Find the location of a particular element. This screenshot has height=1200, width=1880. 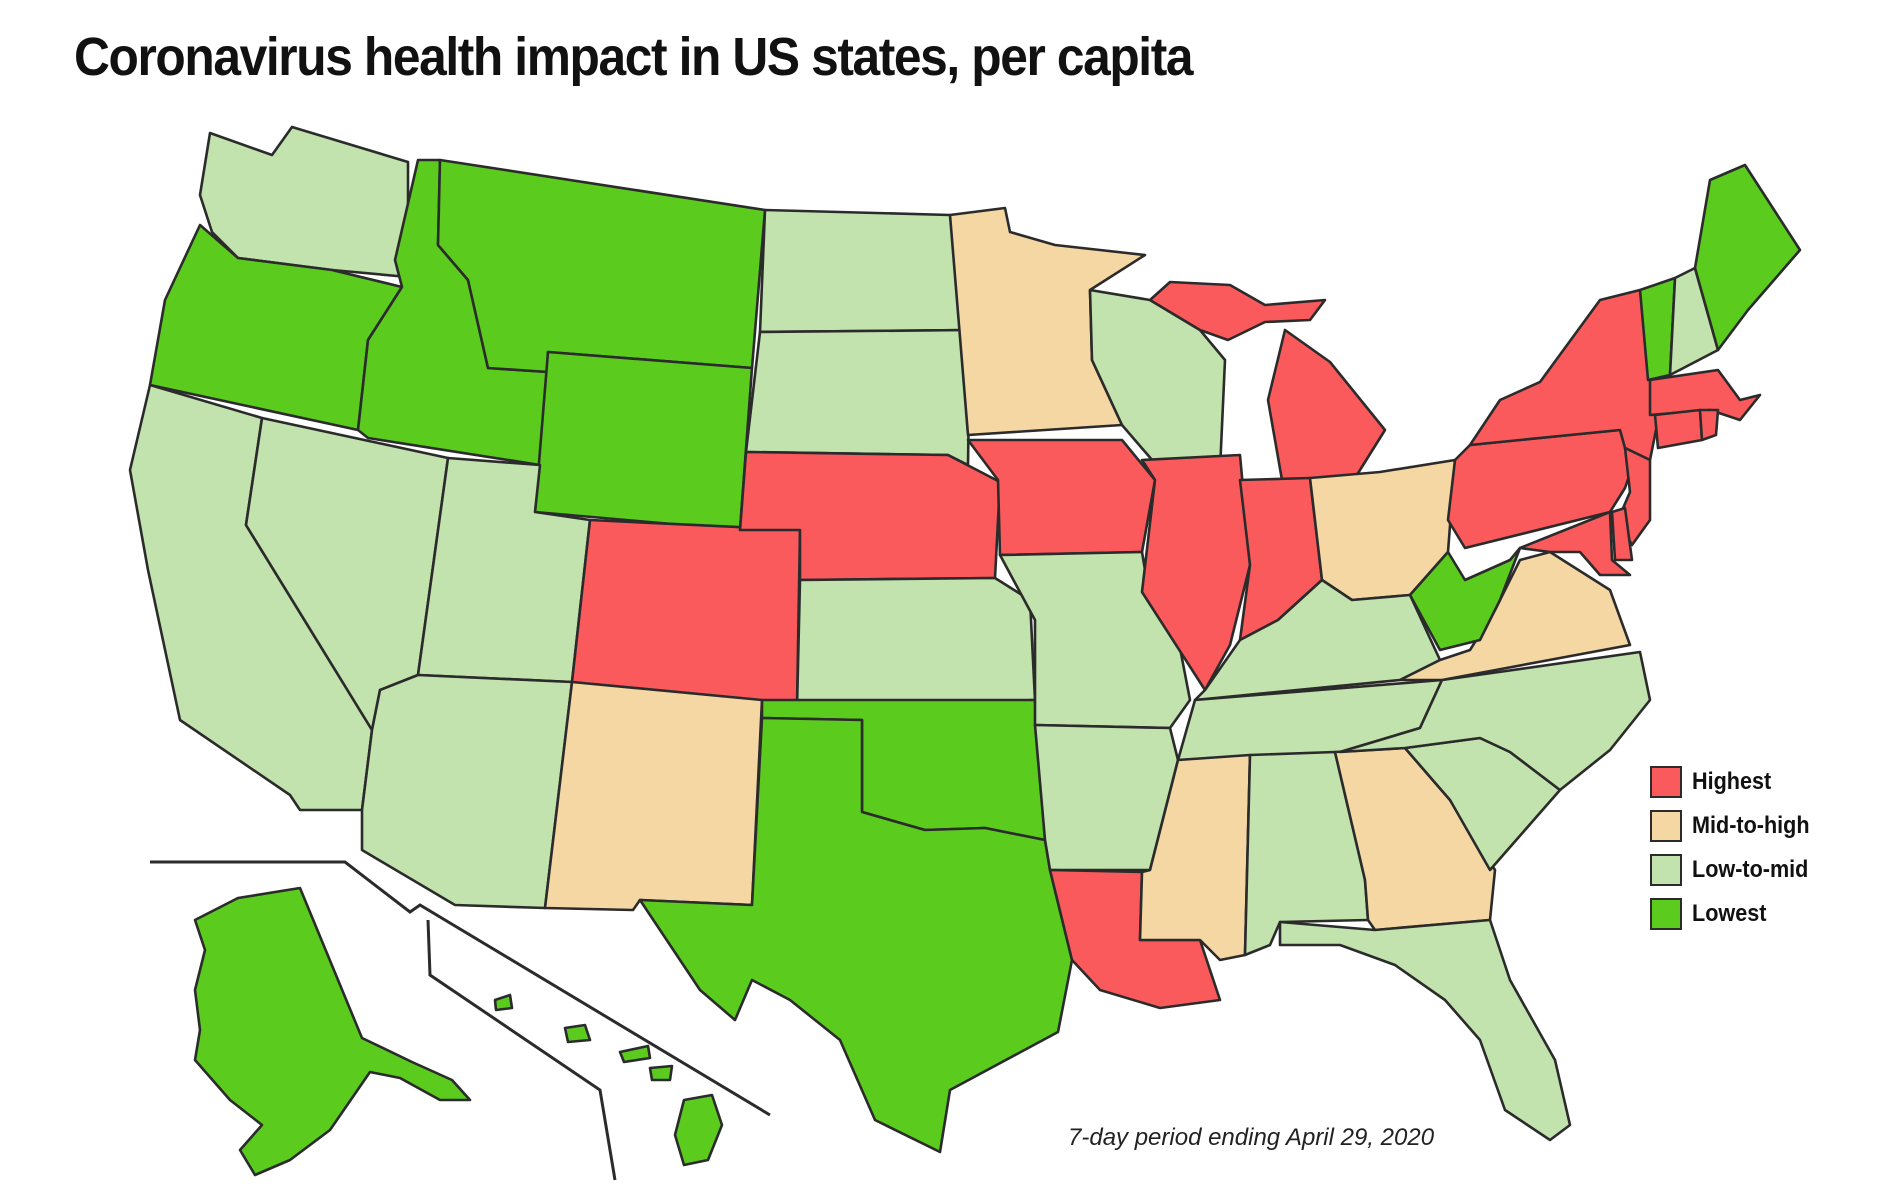

state-me is located at coordinates (1747, 257).